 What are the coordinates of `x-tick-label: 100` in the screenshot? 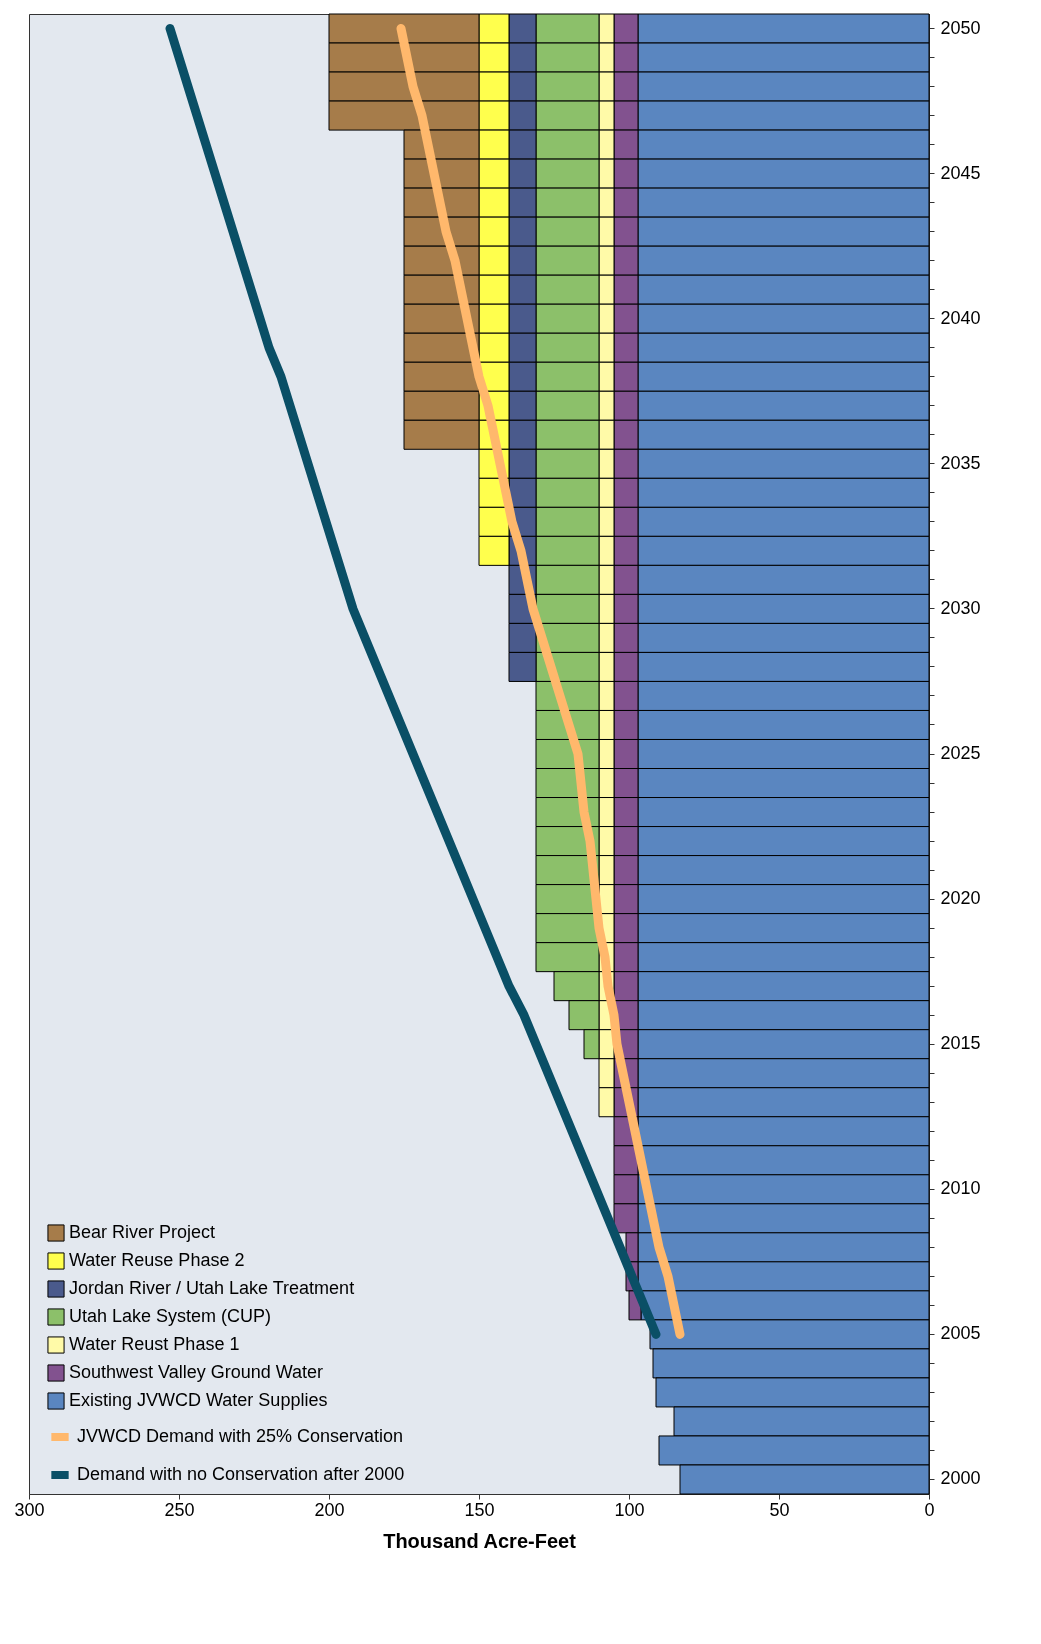 It's located at (629, 1509).